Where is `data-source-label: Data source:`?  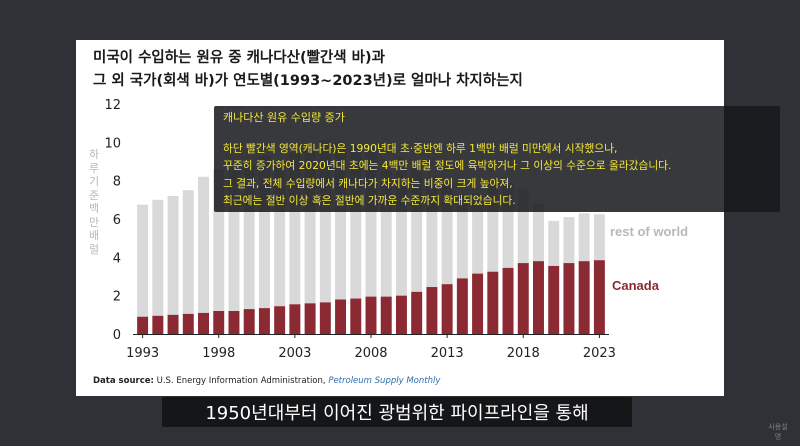 data-source-label: Data source: is located at coordinates (123, 381).